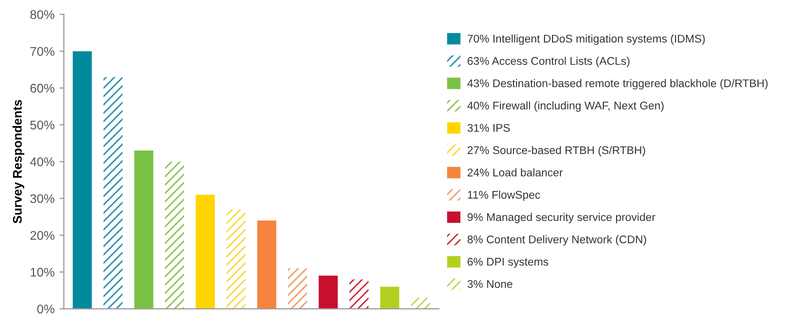 The height and width of the screenshot is (320, 798). Describe the element at coordinates (490, 284) in the screenshot. I see `legend-label: 3% None` at that location.